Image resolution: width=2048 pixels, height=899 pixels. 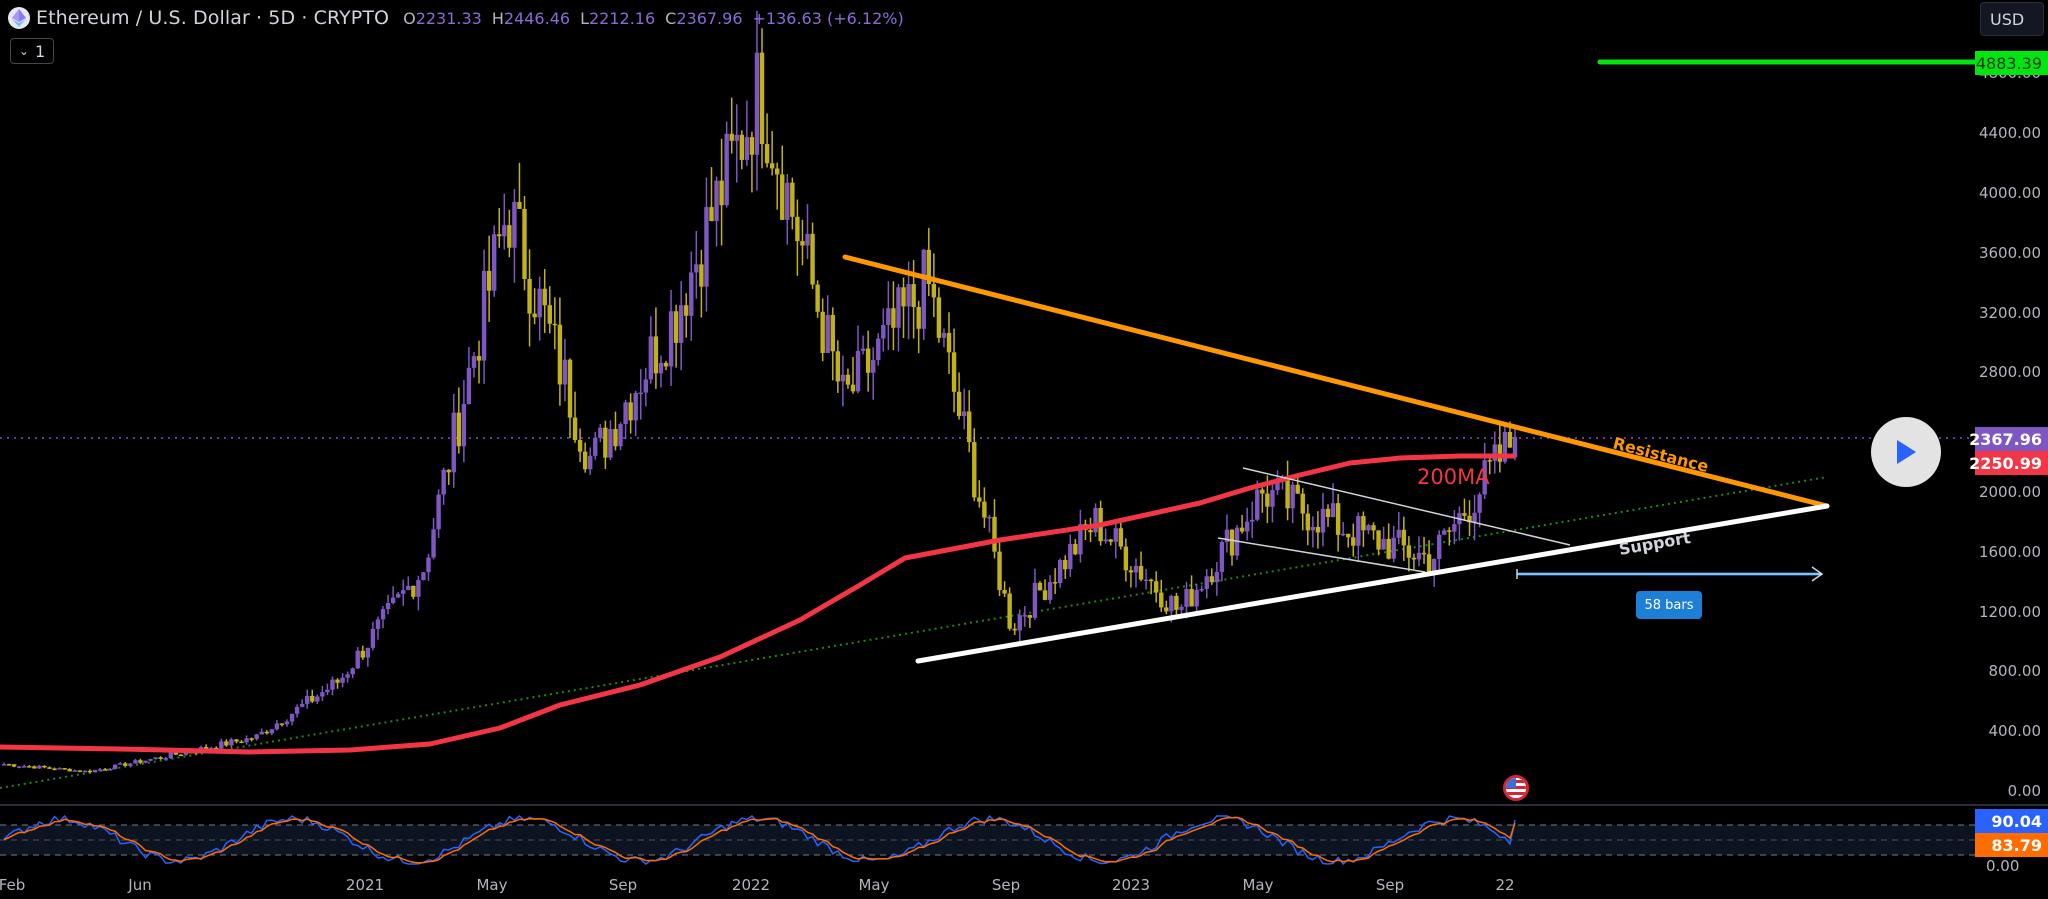 I want to click on time-tick: Feb, so click(x=13, y=885).